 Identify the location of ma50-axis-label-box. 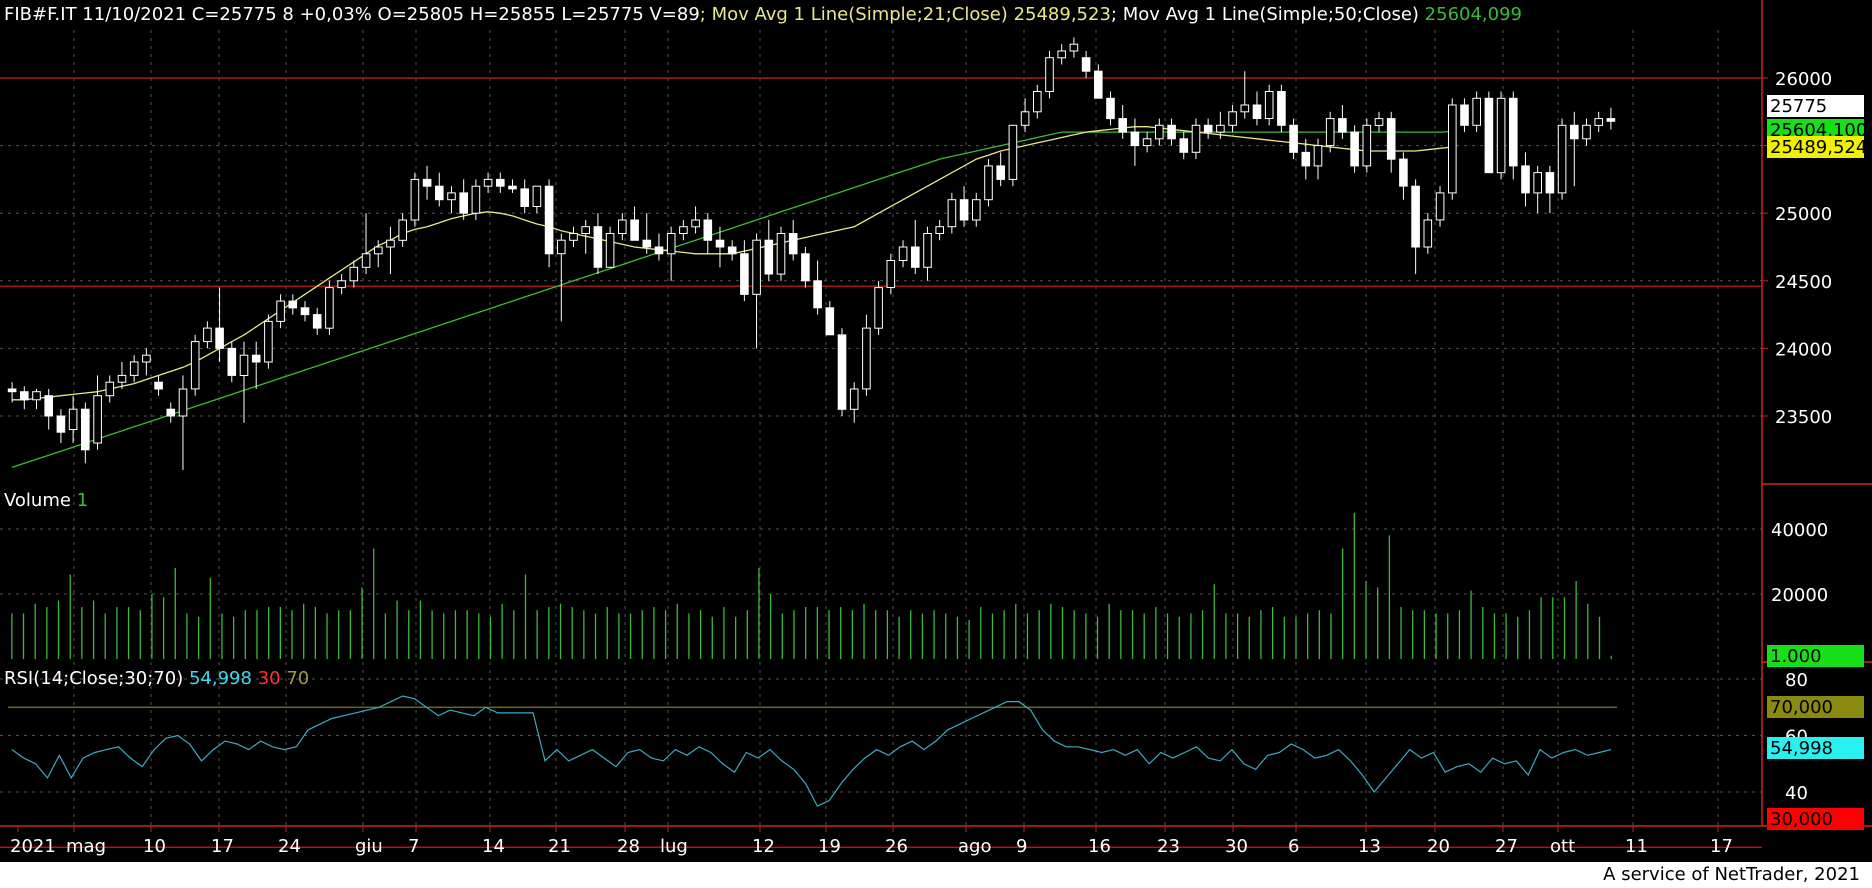
(1815, 130).